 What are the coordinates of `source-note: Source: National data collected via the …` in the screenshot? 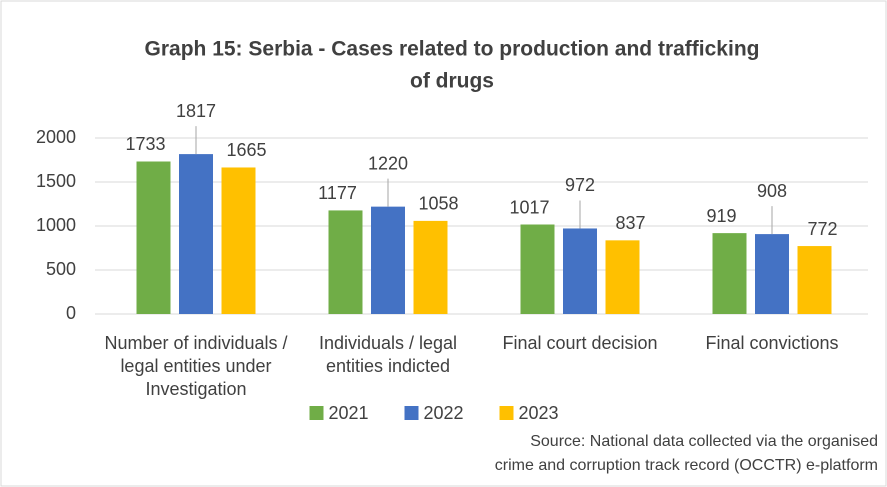 It's located at (704, 441).